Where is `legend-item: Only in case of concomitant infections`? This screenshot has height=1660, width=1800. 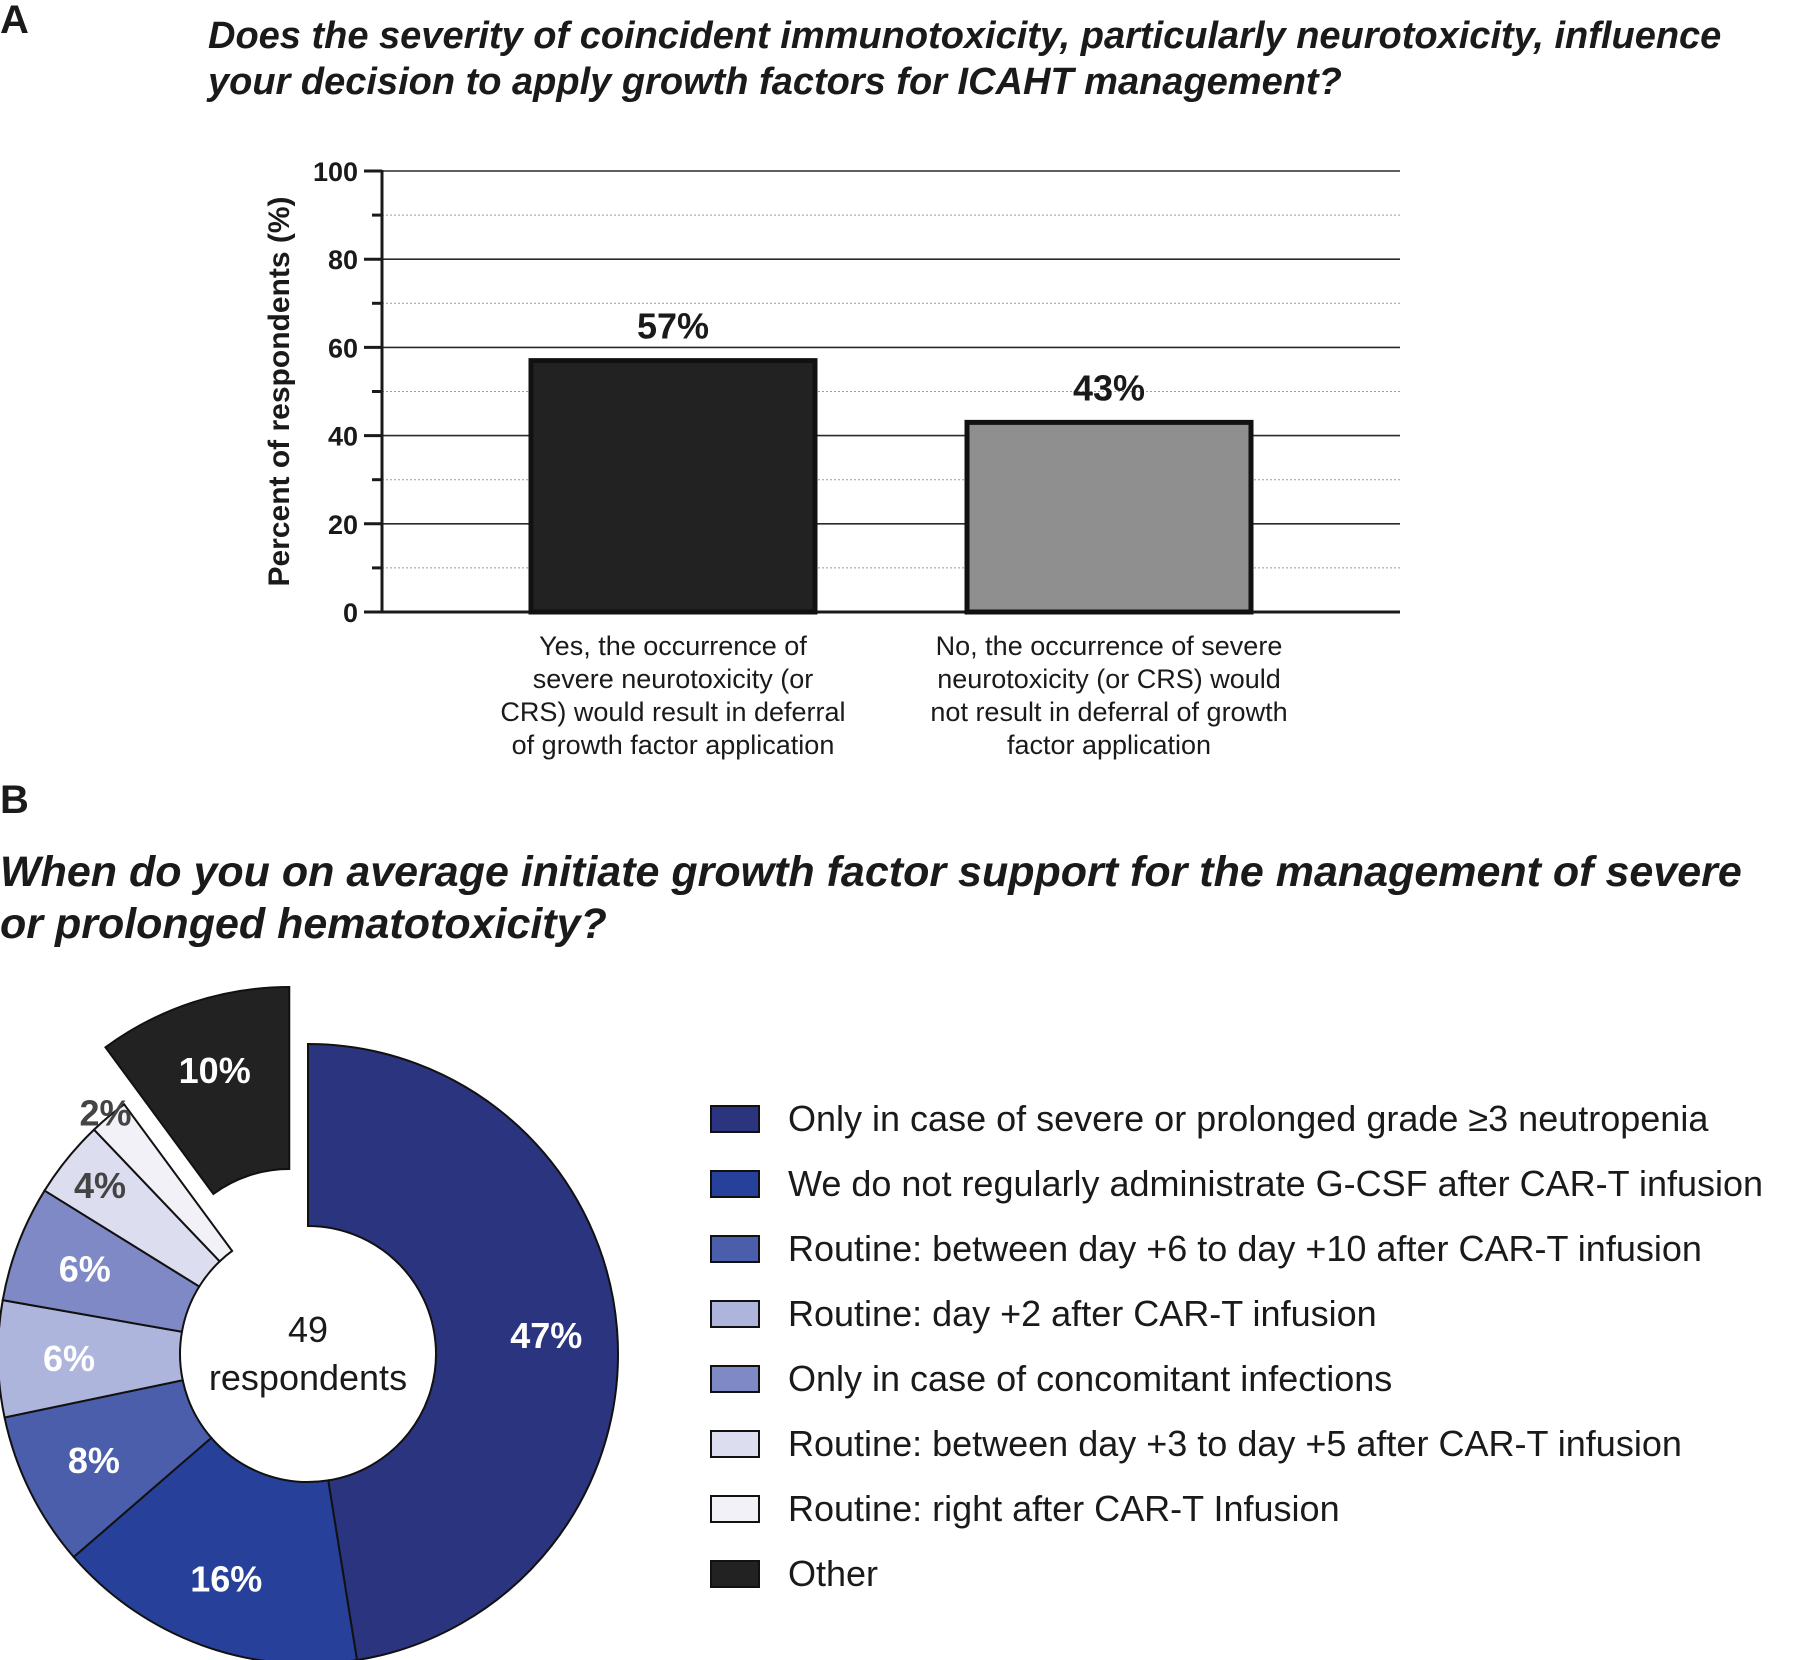 legend-item: Only in case of concomitant infections is located at coordinates (1252, 1378).